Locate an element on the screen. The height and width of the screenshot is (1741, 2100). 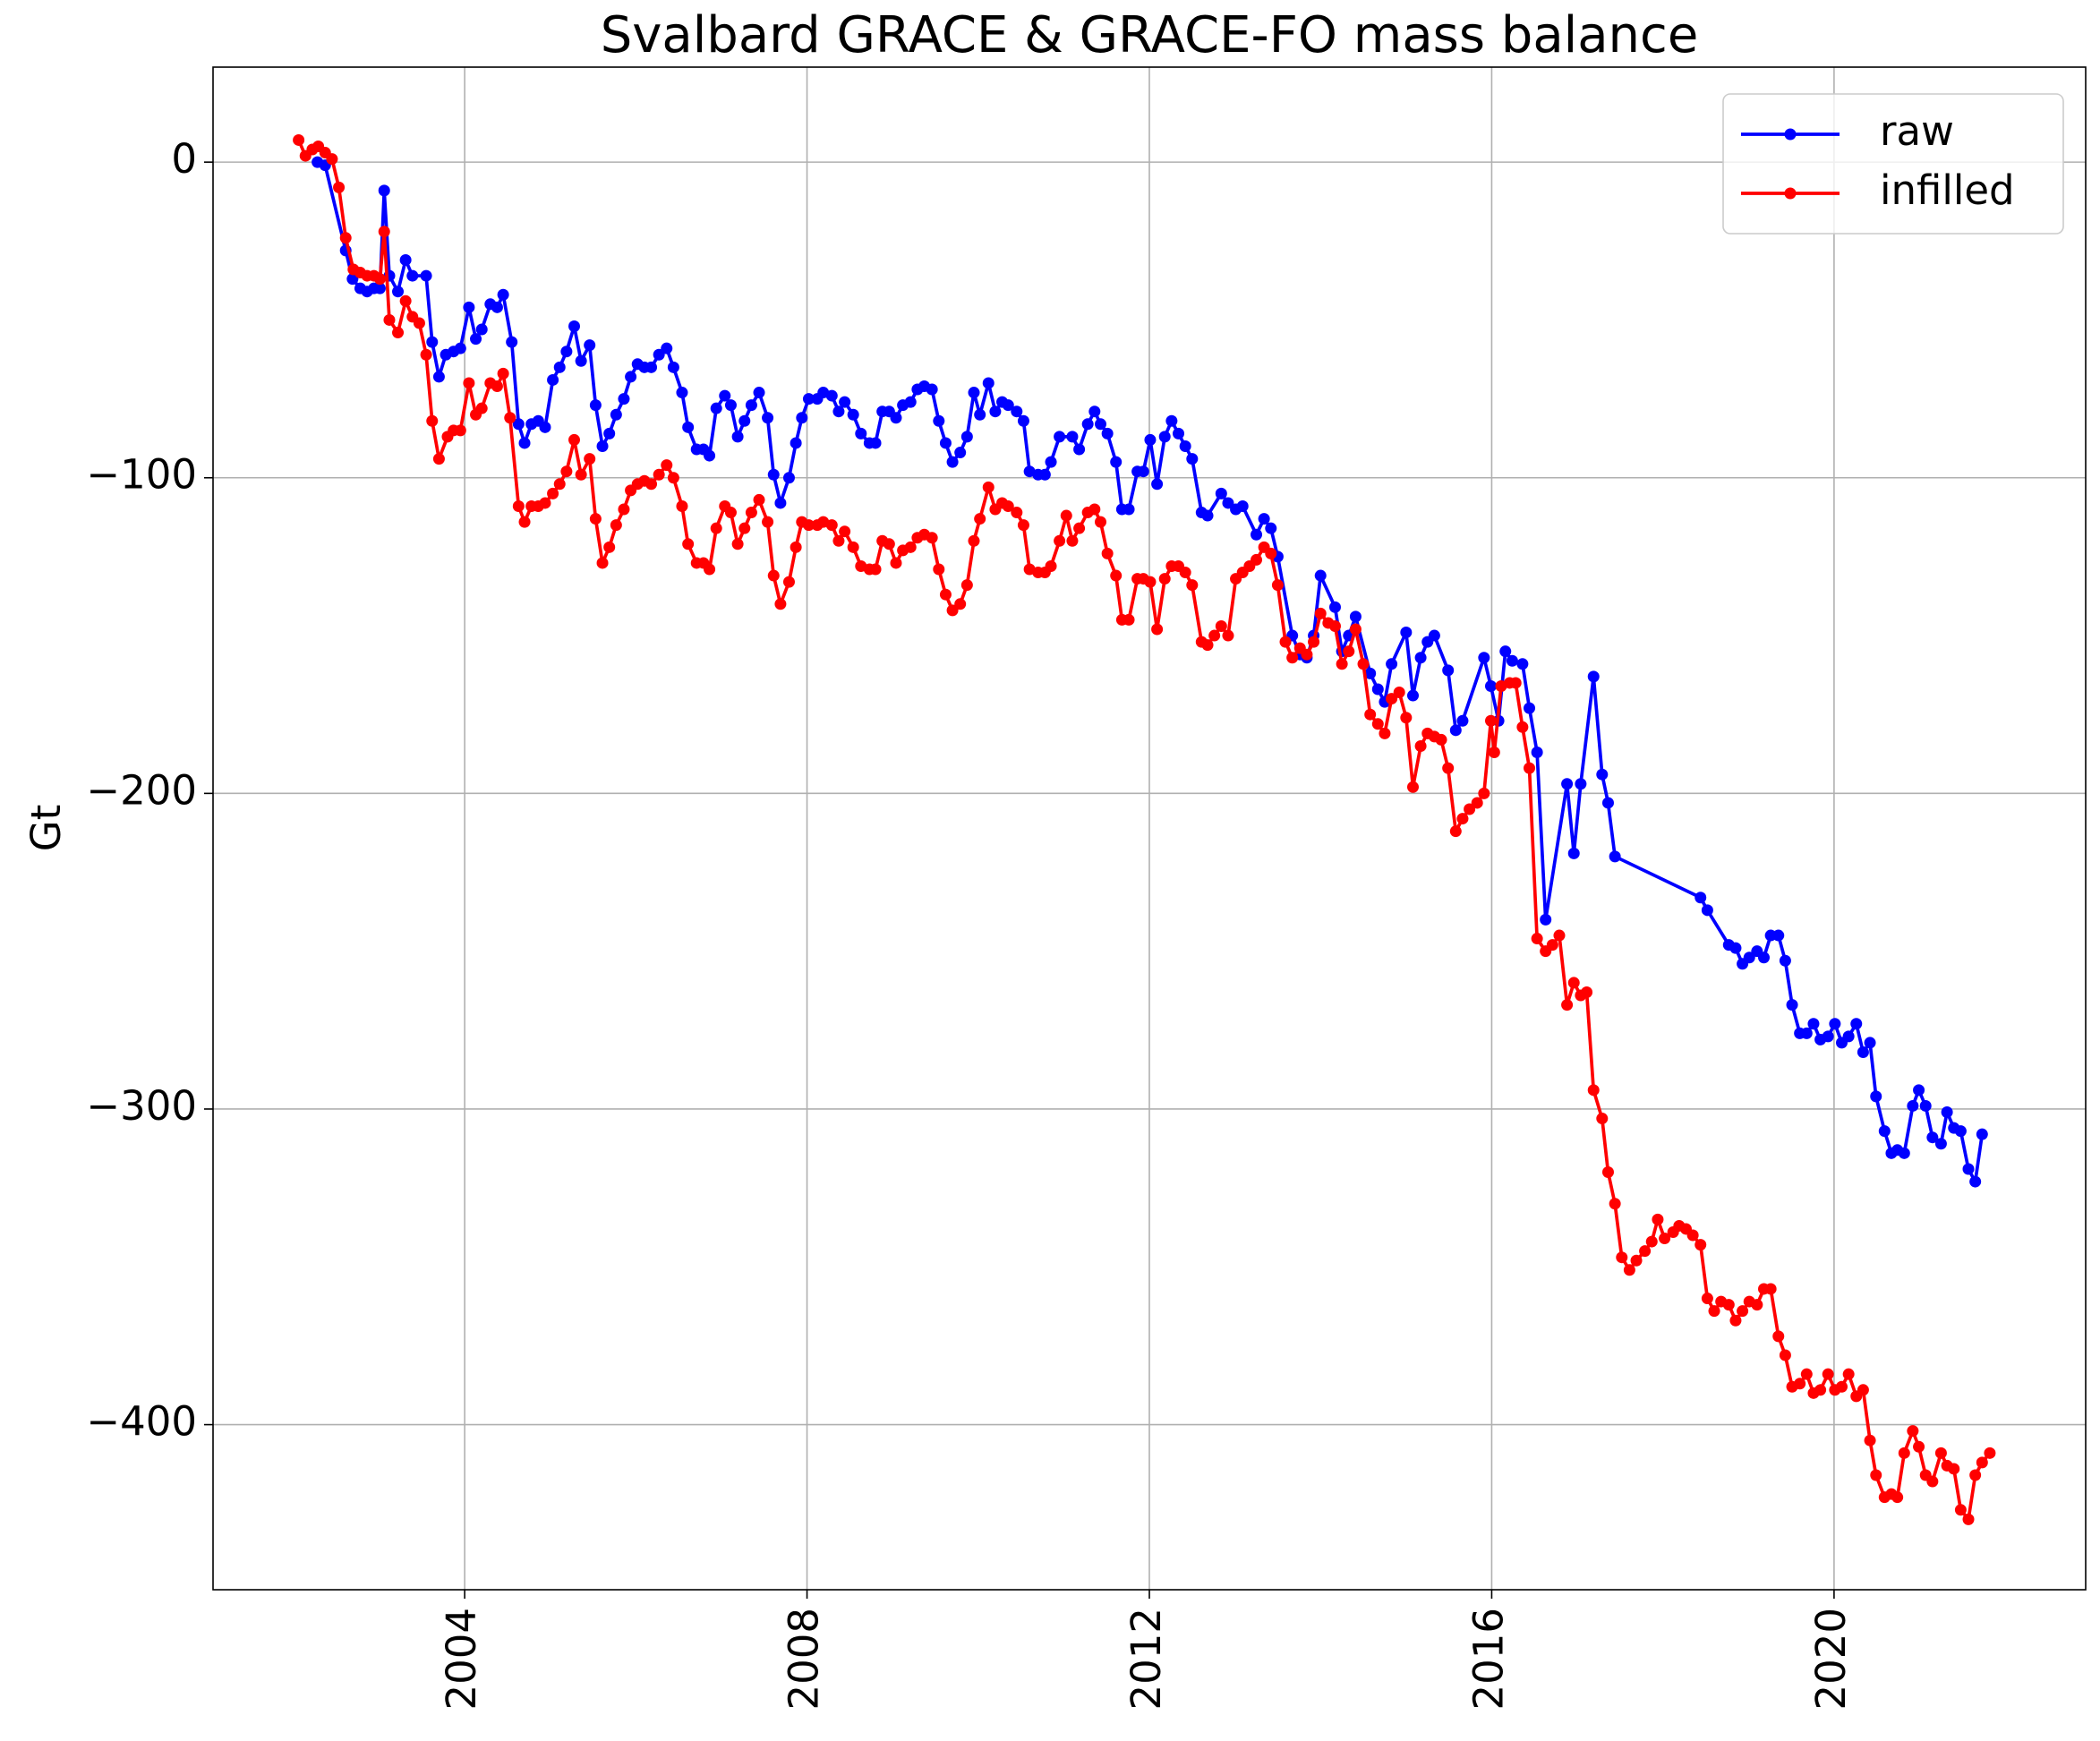
x-tick-label: 2008 is located at coordinates (804, 1660).